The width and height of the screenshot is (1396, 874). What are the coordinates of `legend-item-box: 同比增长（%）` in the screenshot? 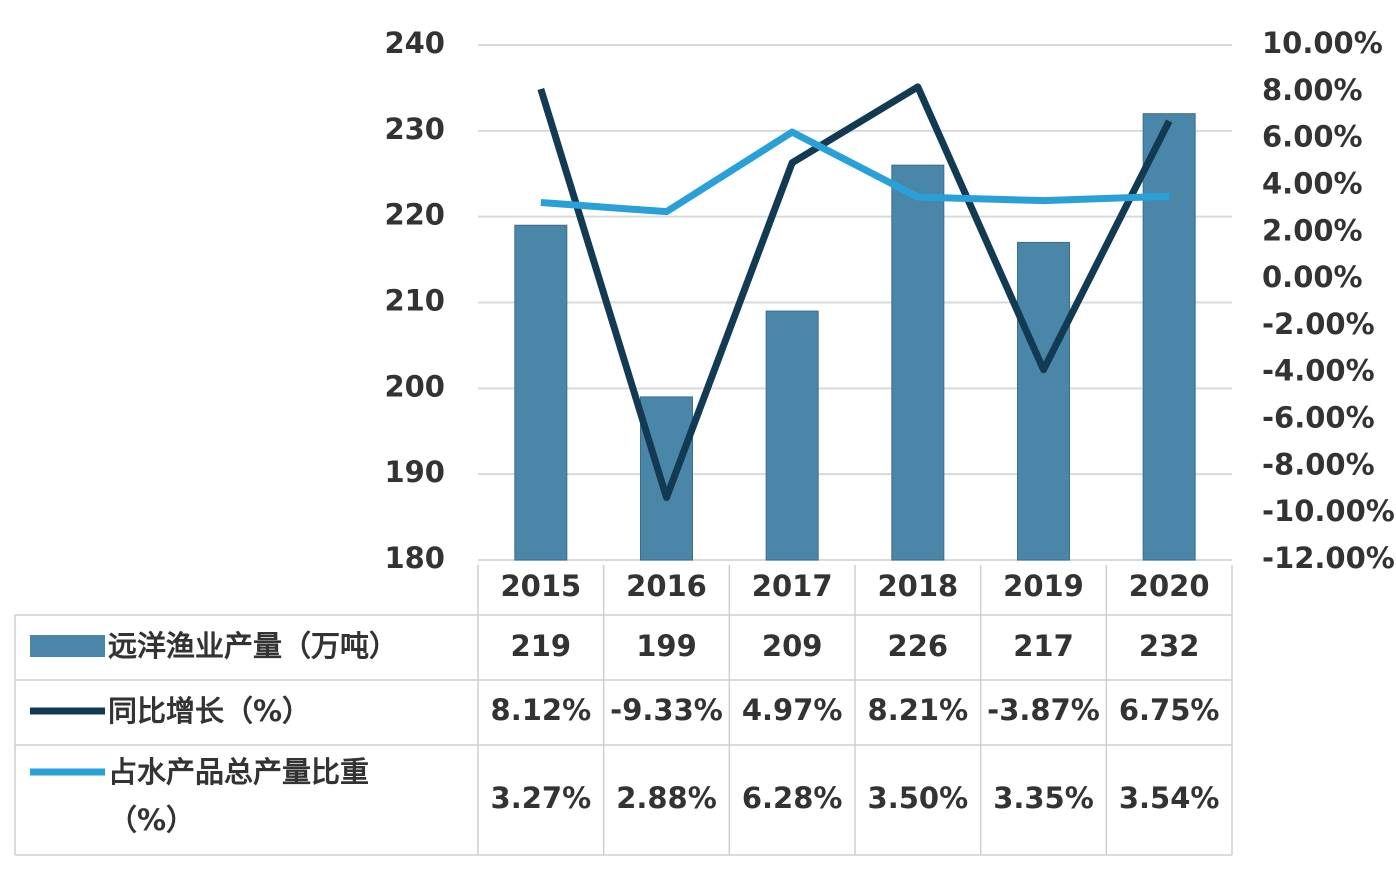 It's located at (210, 711).